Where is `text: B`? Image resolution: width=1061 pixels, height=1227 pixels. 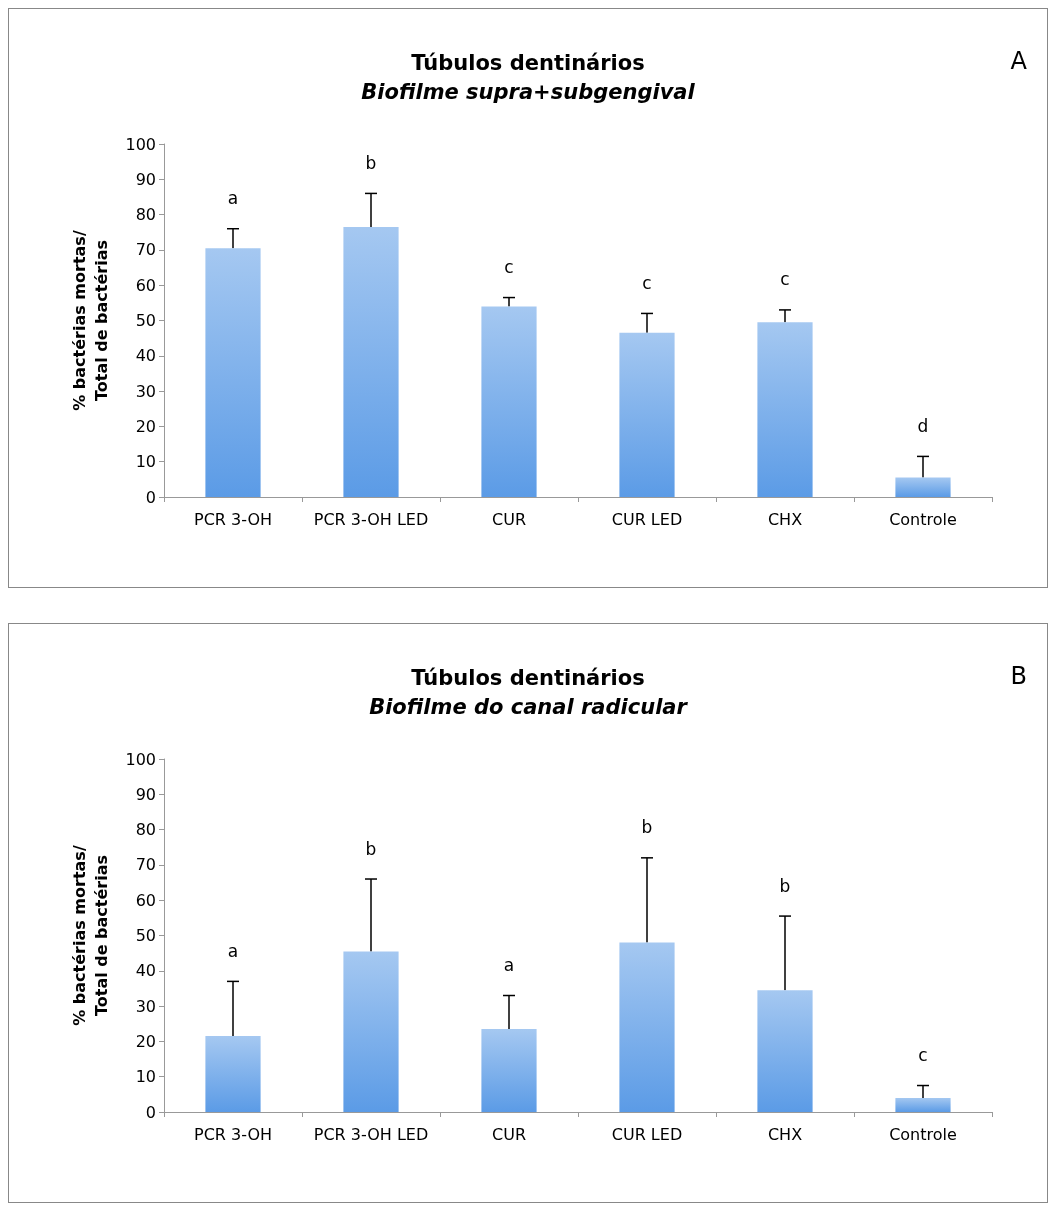 text: B is located at coordinates (1018, 676).